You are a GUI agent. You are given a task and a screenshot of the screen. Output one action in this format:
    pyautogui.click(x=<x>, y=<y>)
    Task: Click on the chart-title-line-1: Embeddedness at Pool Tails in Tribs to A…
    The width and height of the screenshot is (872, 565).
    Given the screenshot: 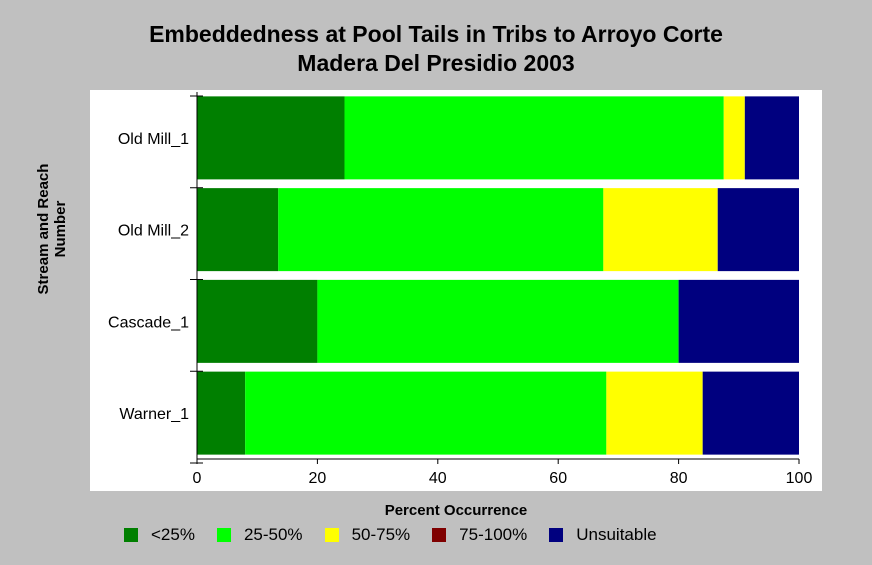 What is the action you would take?
    pyautogui.click(x=436, y=34)
    